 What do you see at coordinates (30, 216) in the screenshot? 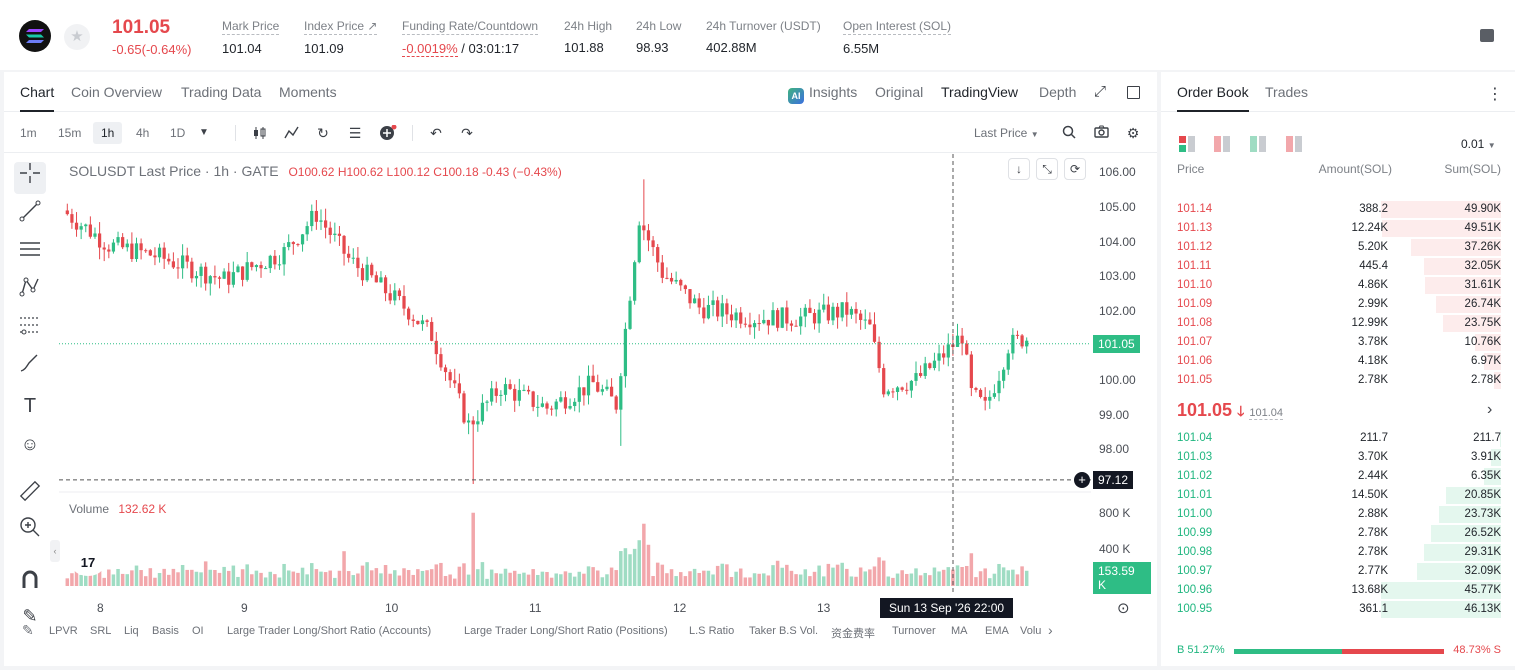
I see `trend-line-icon` at bounding box center [30, 216].